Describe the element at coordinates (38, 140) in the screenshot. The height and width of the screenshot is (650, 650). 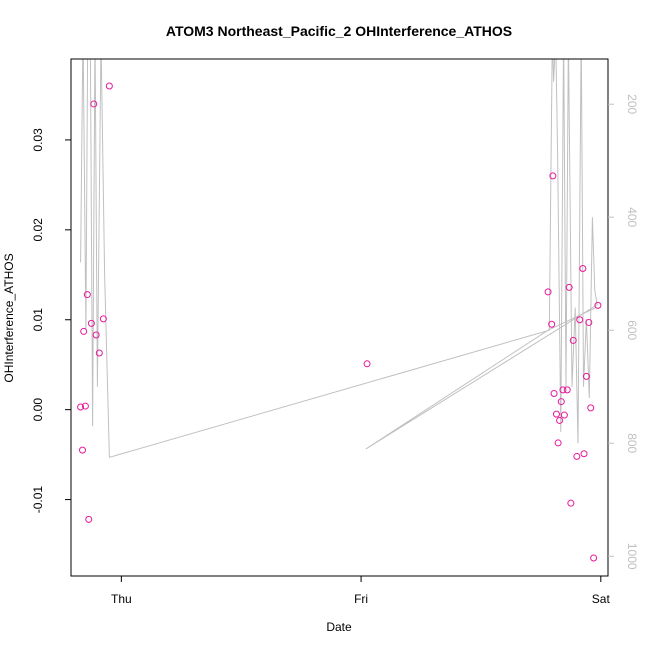
I see `y-tick-label: 0.03` at that location.